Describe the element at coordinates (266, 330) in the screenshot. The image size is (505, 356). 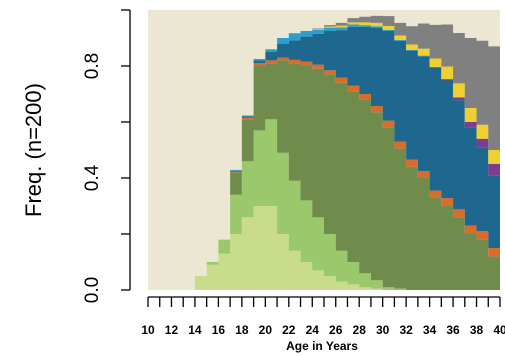
I see `x-tick-label: 20` at that location.